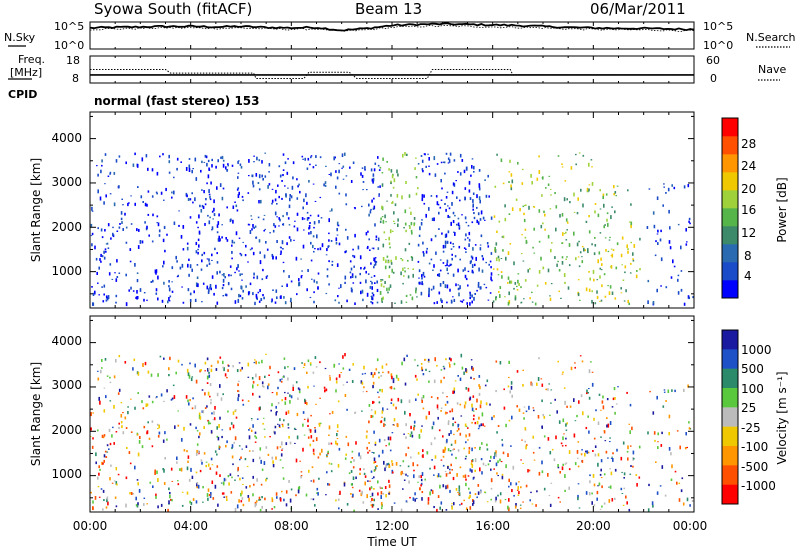 The height and width of the screenshot is (554, 800). What do you see at coordinates (758, 486) in the screenshot?
I see `vel-cbar-tick-neg1000: -1000` at bounding box center [758, 486].